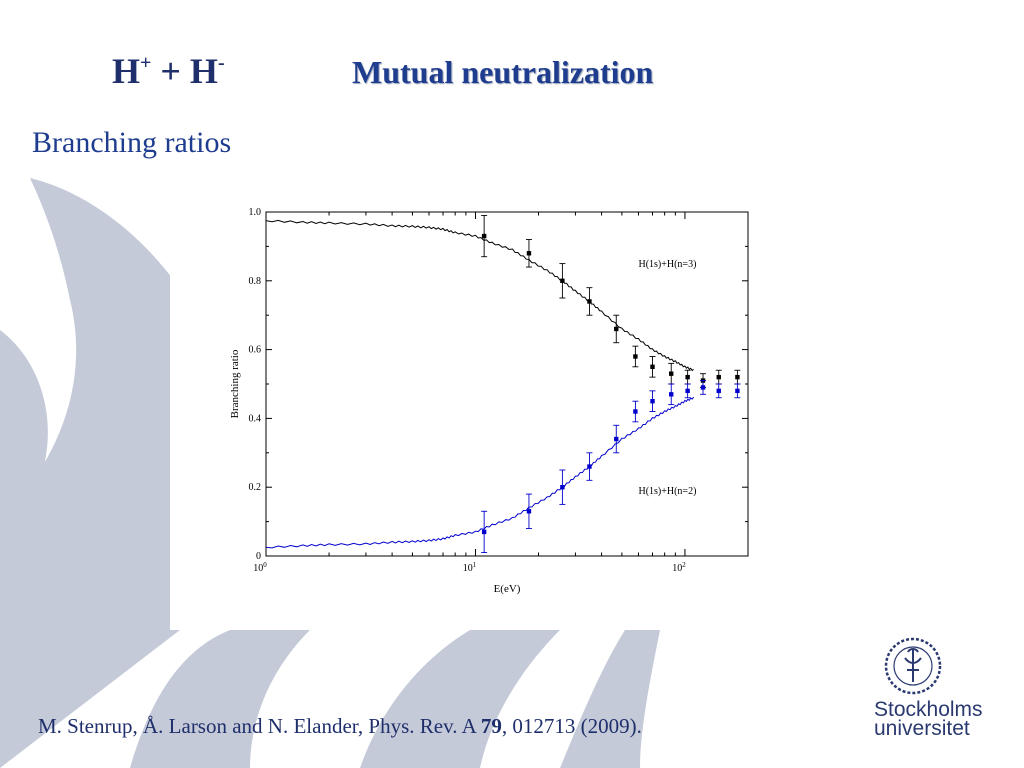 This screenshot has width=1024, height=768. Describe the element at coordinates (220, 699) in the screenshot. I see `flame-shape-bottom` at that location.